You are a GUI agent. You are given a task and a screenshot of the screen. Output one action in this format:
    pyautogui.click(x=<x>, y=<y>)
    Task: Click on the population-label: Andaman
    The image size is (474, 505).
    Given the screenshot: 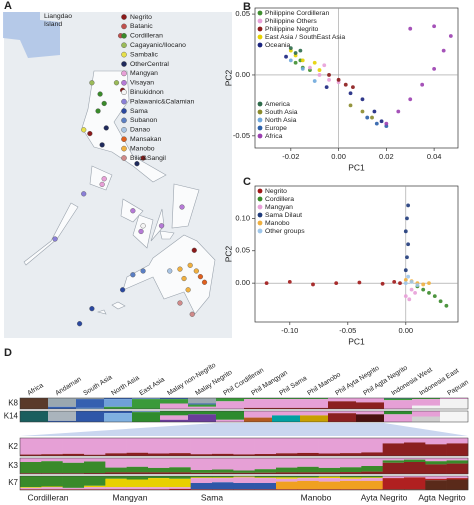 What is the action you would take?
    pyautogui.click(x=68, y=386)
    